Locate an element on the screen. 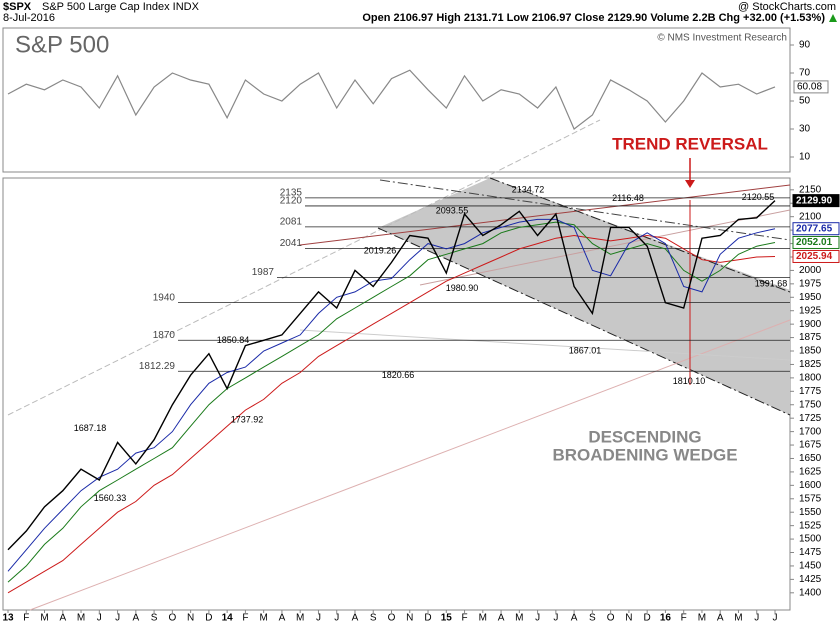 The height and width of the screenshot is (626, 840). price-annotation: 1820.66 is located at coordinates (398, 375).